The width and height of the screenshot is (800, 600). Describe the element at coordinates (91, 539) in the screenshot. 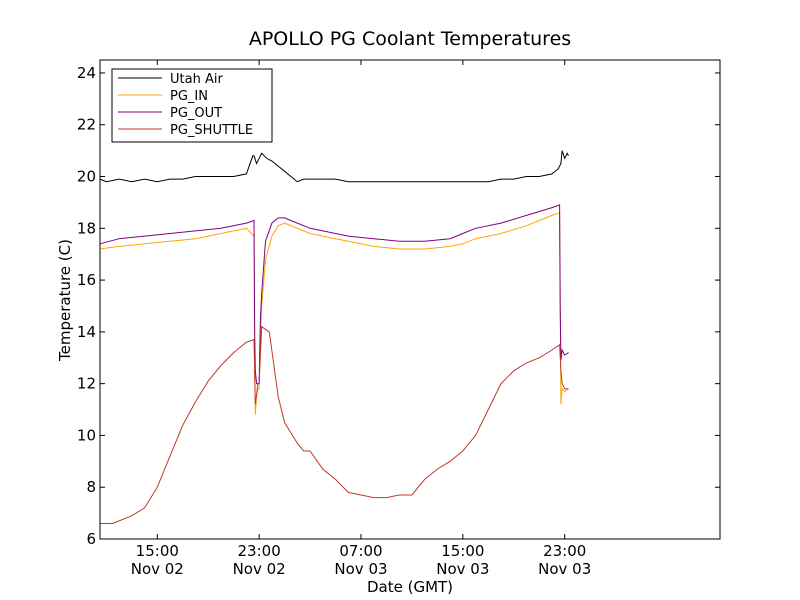

I see `y-tick-label: 6` at that location.